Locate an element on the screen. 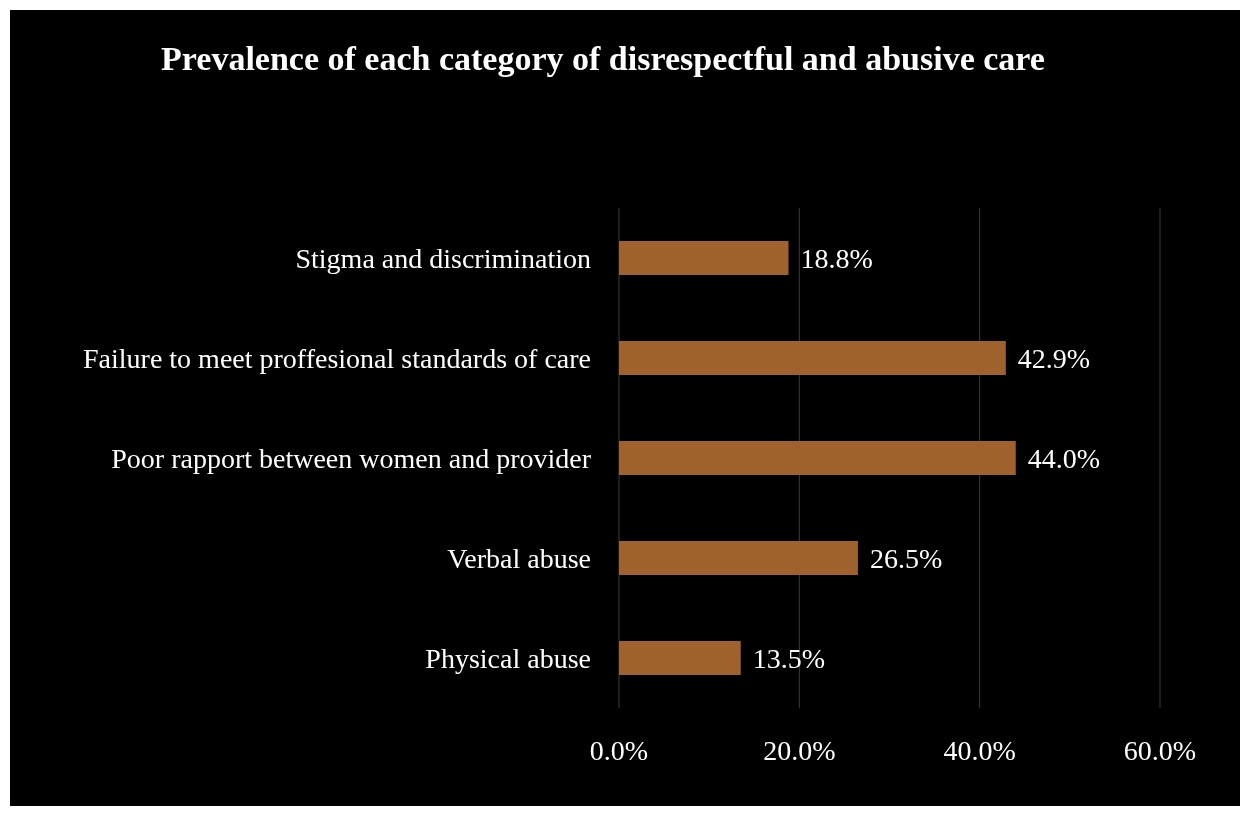 The height and width of the screenshot is (817, 1250). y-tick-label: Stigma and discrimination is located at coordinates (443, 258).